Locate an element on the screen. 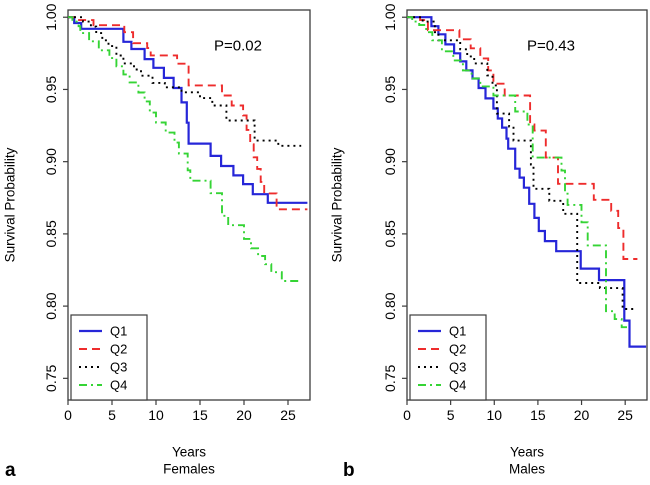 The width and height of the screenshot is (650, 485). y-tick-label-a: 1.00 is located at coordinates (51, 16).